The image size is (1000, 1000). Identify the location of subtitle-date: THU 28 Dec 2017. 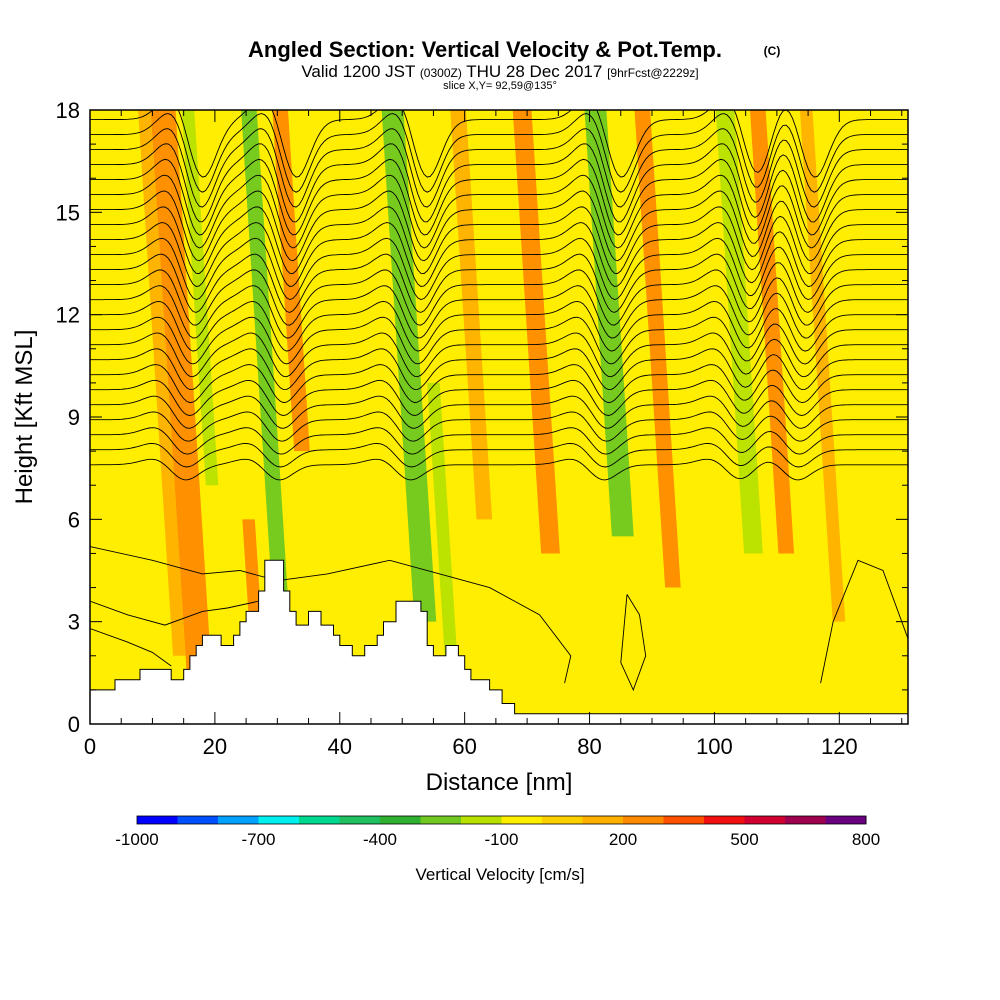
(534, 71).